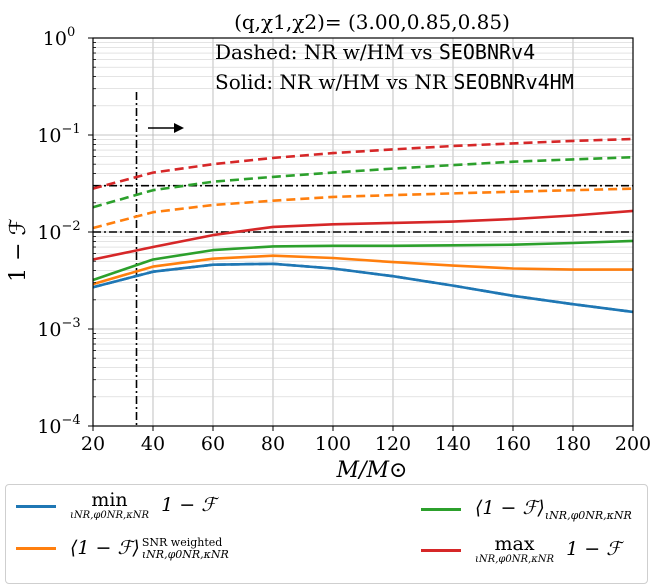 The height and width of the screenshot is (588, 652). What do you see at coordinates (166, 128) in the screenshot?
I see `arrow-annotation` at bounding box center [166, 128].